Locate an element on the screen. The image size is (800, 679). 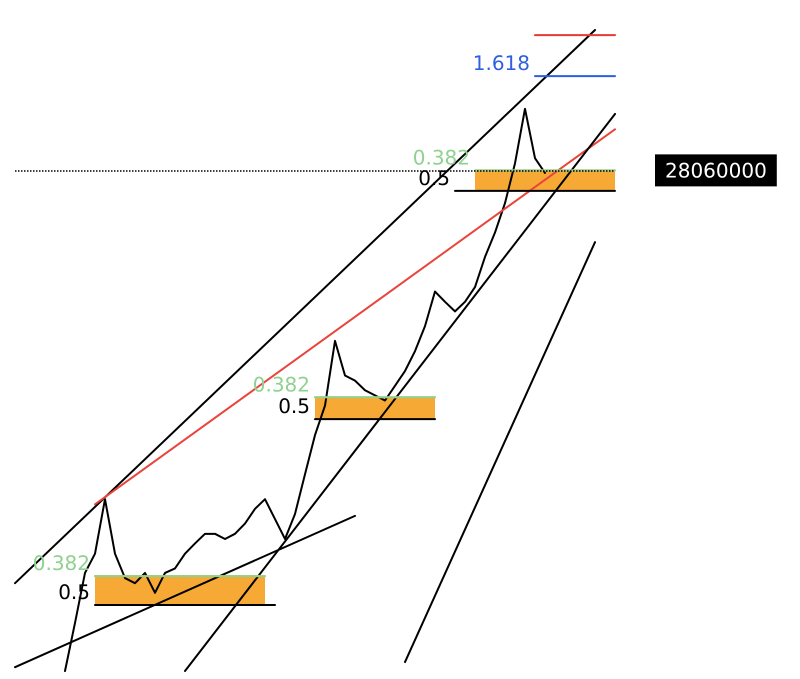
series-label: 0.5 is located at coordinates (294, 406).